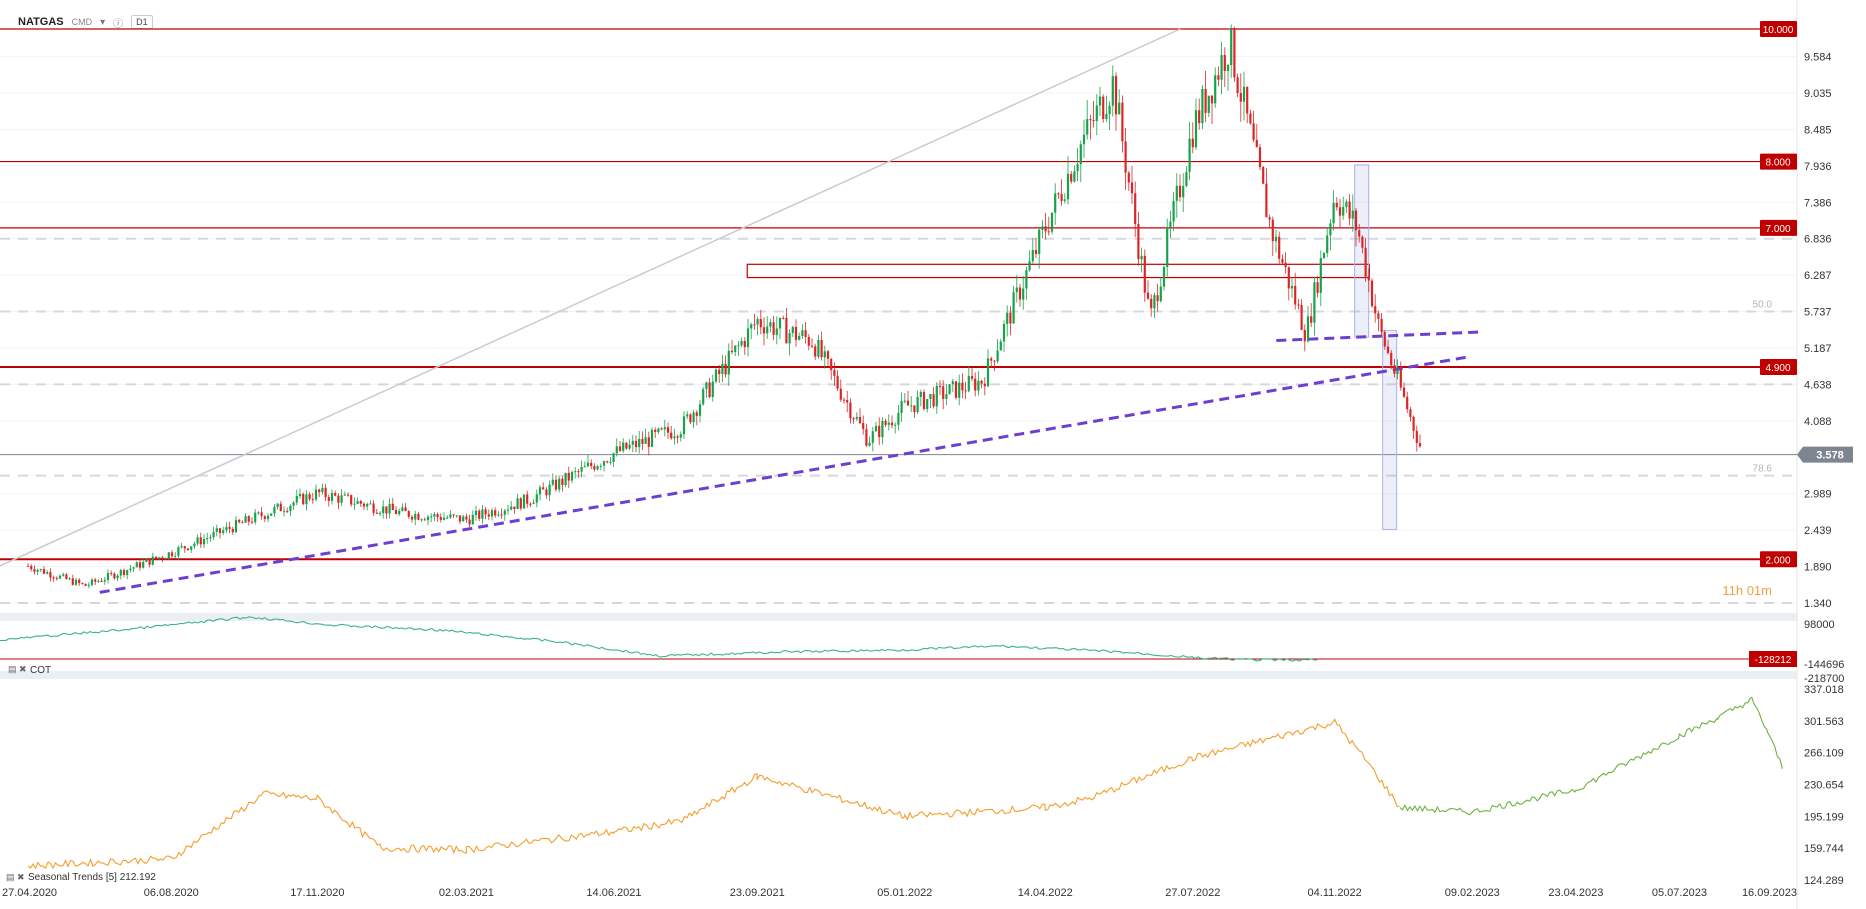  I want to click on symbol-label: NATGAS, so click(41, 22).